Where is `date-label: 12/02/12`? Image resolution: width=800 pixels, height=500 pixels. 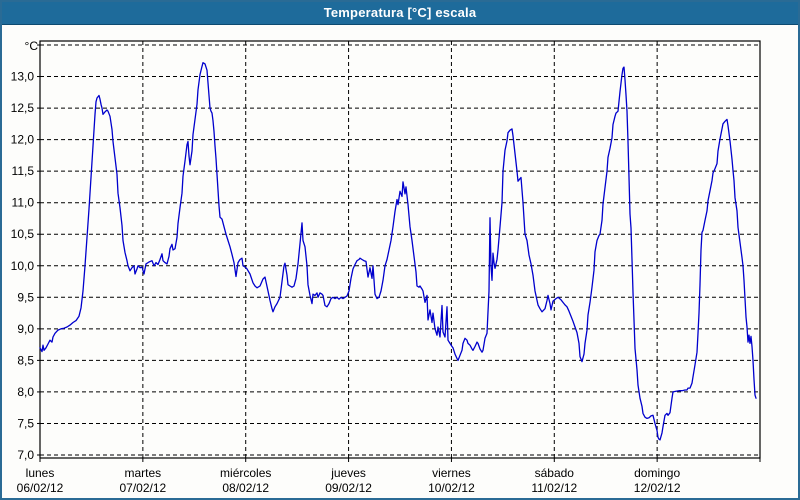 date-label: 12/02/12 is located at coordinates (657, 488).